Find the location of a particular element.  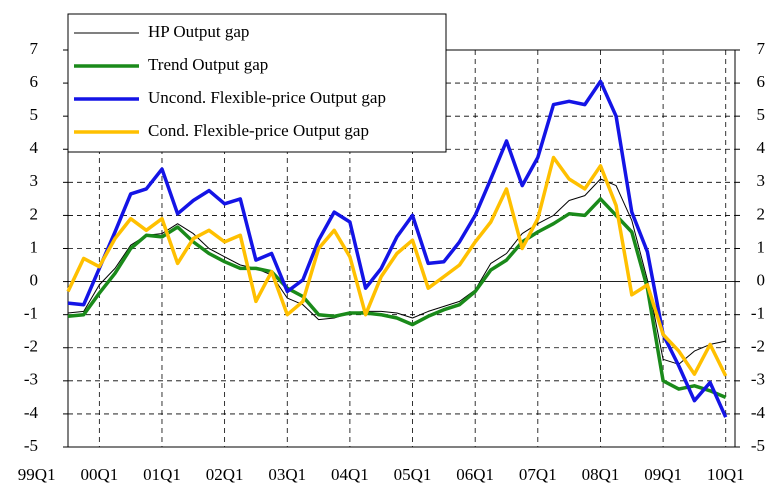

x-tick-label: 06Q1 is located at coordinates (475, 474).